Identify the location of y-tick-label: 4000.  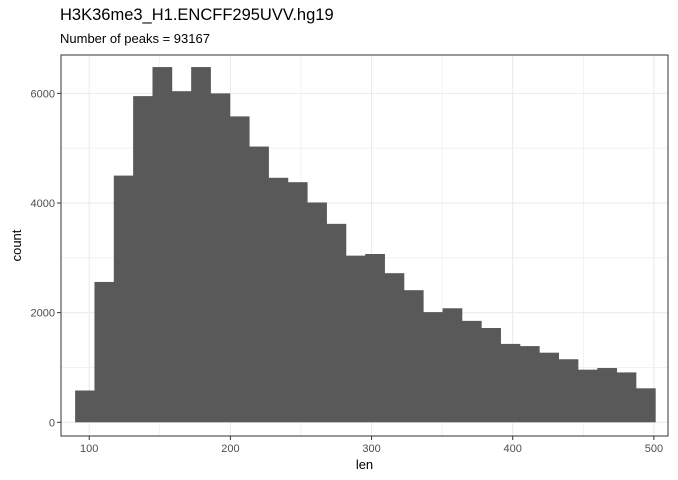
(43, 204).